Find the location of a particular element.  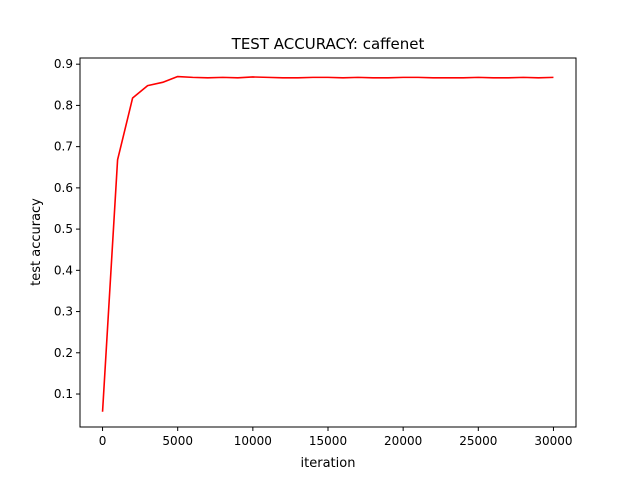

y-tick-label: 0.3 is located at coordinates (63, 312).